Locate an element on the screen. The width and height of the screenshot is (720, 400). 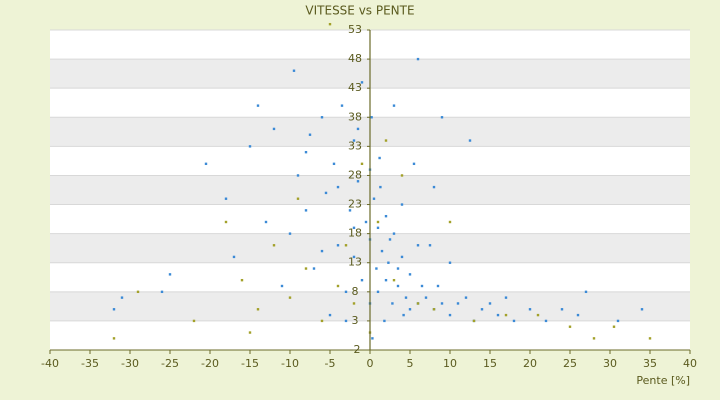
x-tick-label: 0 is located at coordinates (370, 363).